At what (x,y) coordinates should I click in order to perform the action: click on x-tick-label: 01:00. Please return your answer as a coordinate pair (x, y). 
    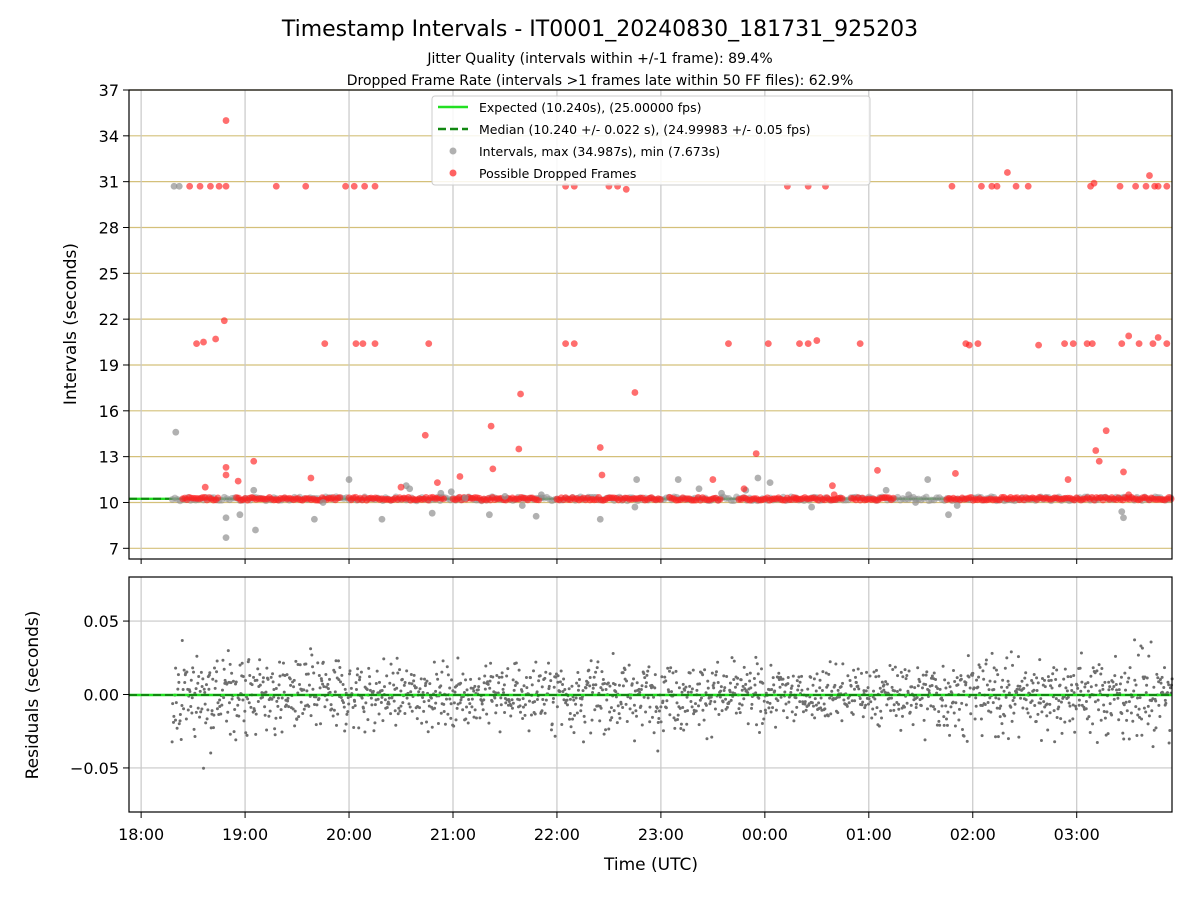
    Looking at the image, I should click on (869, 834).